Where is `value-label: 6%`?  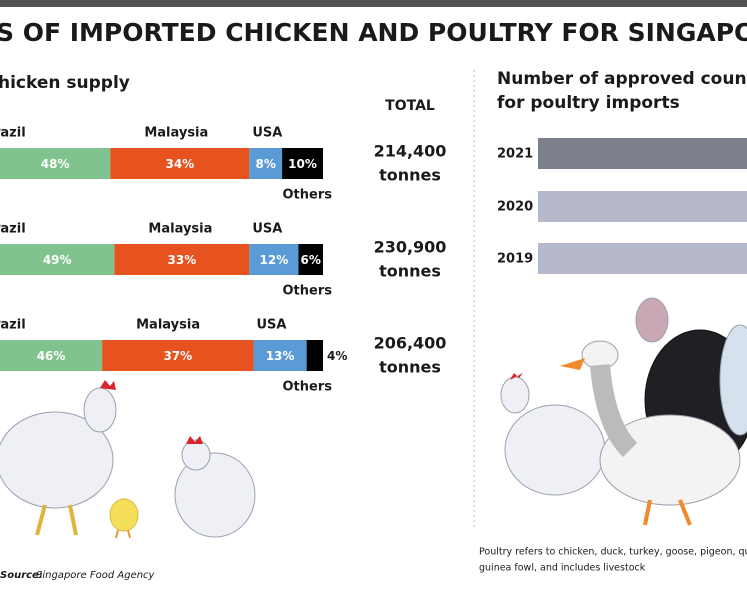 value-label: 6% is located at coordinates (311, 260).